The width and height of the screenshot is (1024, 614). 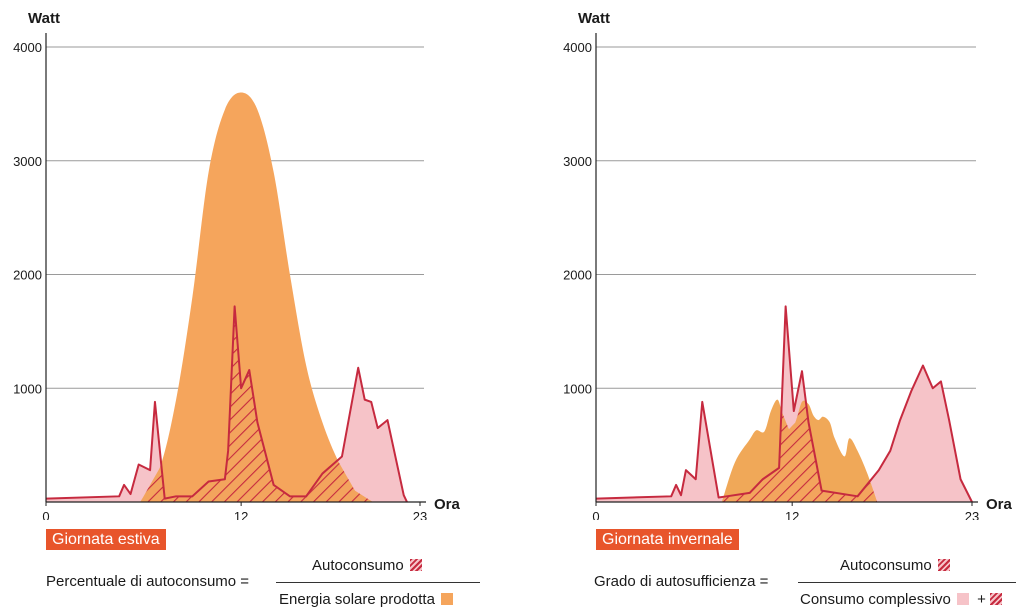 What do you see at coordinates (981, 599) in the screenshot?
I see `plus-sign: +` at bounding box center [981, 599].